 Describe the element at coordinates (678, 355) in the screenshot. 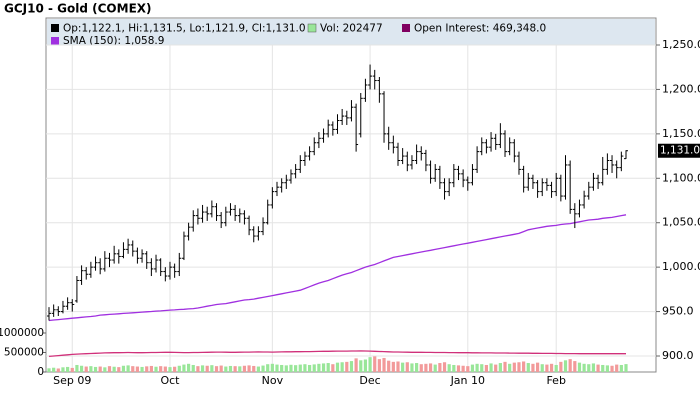

I see `y-tick-label: 900.0` at that location.